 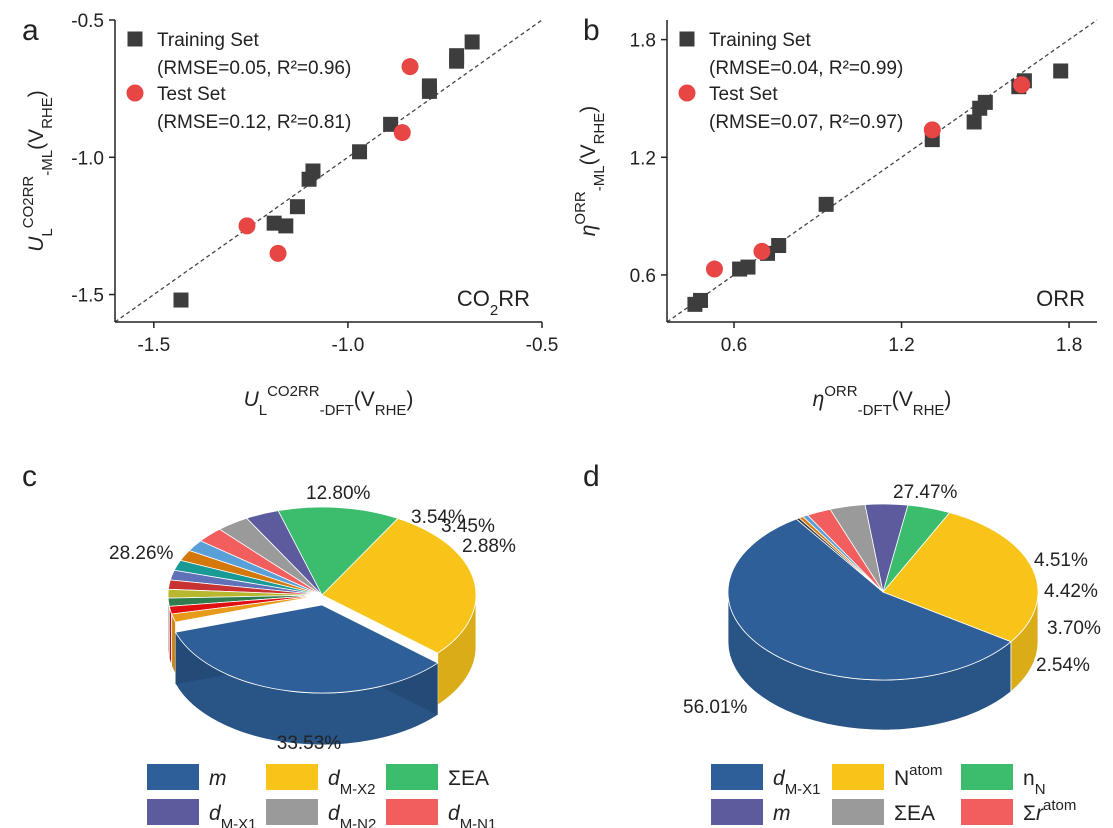 What do you see at coordinates (254, 122) in the screenshot?
I see `legend-metrics: (RMSE=0.12, R²=0.81)` at bounding box center [254, 122].